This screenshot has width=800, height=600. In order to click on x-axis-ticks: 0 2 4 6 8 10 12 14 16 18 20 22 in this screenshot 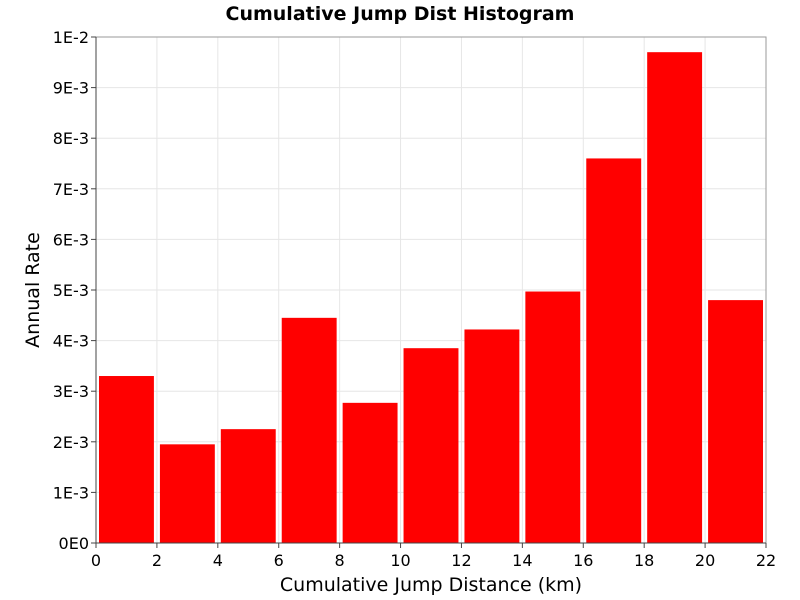, I will do `click(433, 556)`.